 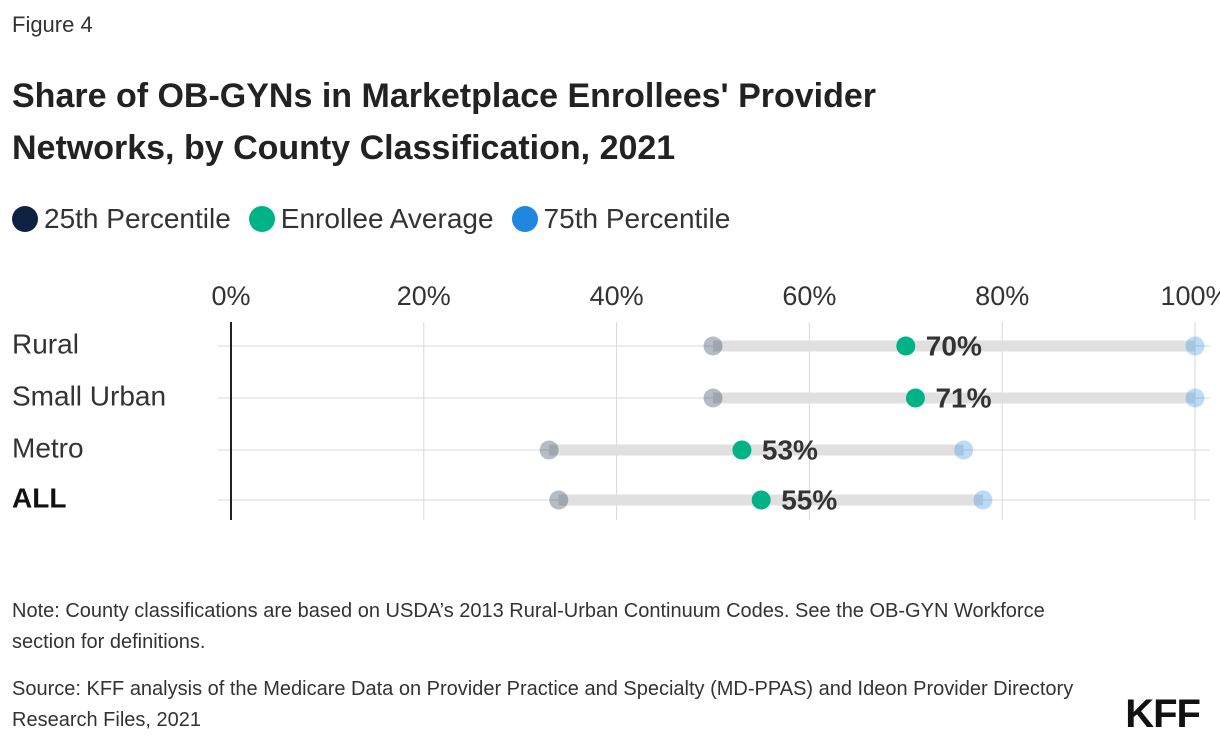 What do you see at coordinates (89, 395) in the screenshot?
I see `y-tick-label: Small Urban` at bounding box center [89, 395].